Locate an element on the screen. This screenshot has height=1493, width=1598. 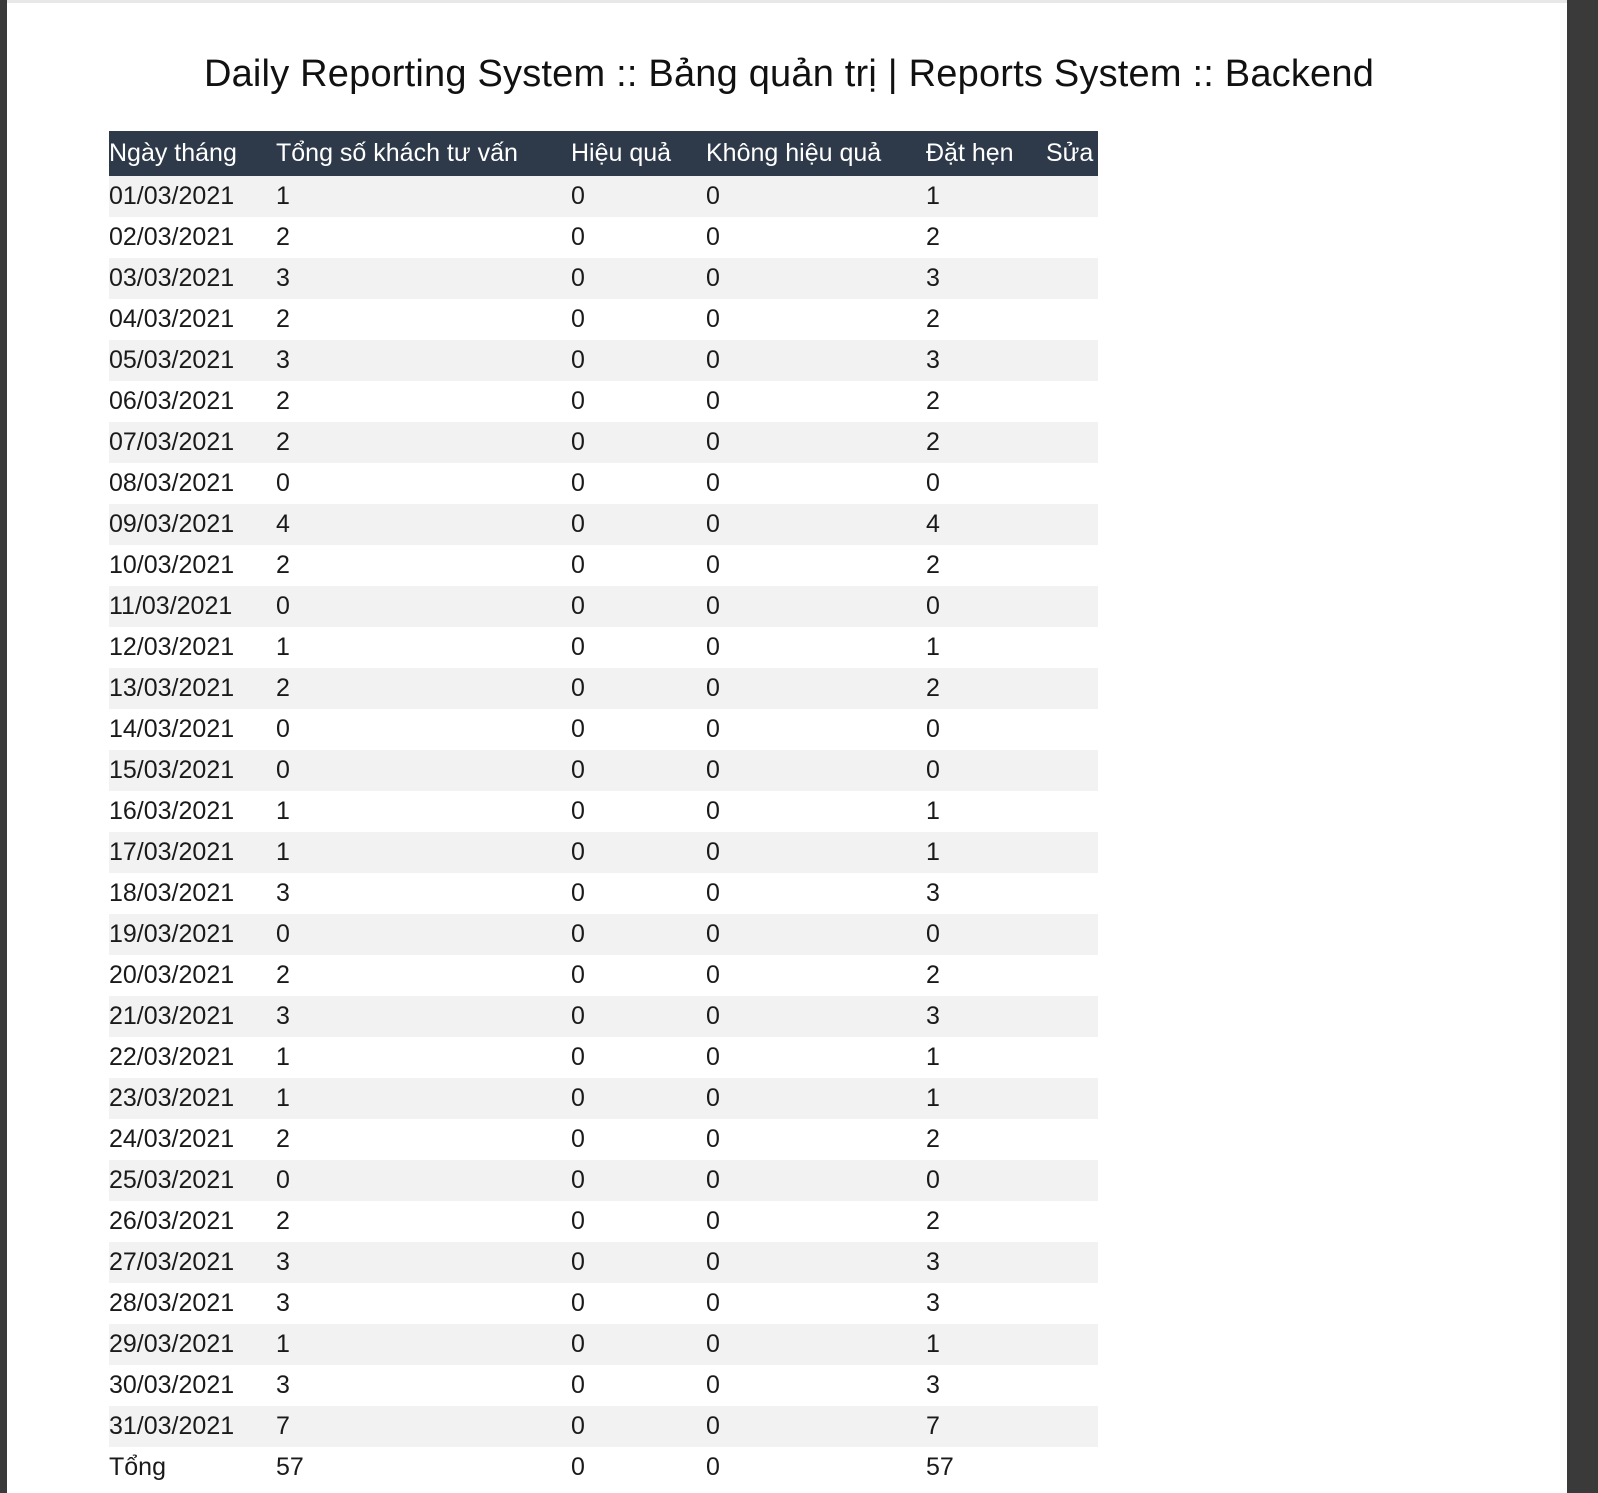
table-row: 18/03/2021 3 0 0 3 is located at coordinates (603, 893).